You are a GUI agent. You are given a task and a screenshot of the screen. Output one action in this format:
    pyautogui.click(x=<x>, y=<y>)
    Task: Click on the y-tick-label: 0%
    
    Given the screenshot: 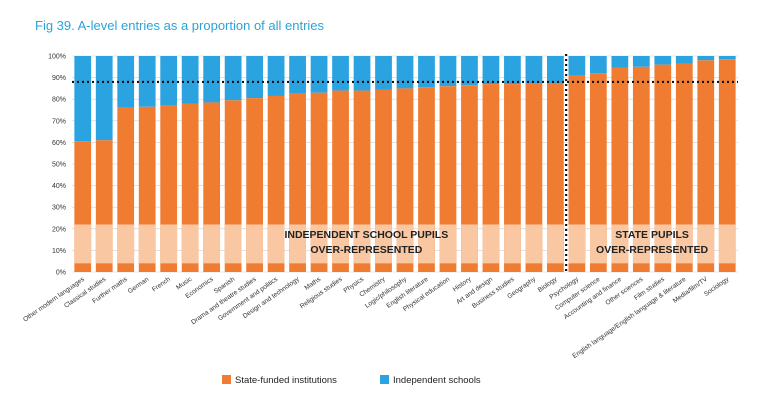 What is the action you would take?
    pyautogui.click(x=61, y=273)
    